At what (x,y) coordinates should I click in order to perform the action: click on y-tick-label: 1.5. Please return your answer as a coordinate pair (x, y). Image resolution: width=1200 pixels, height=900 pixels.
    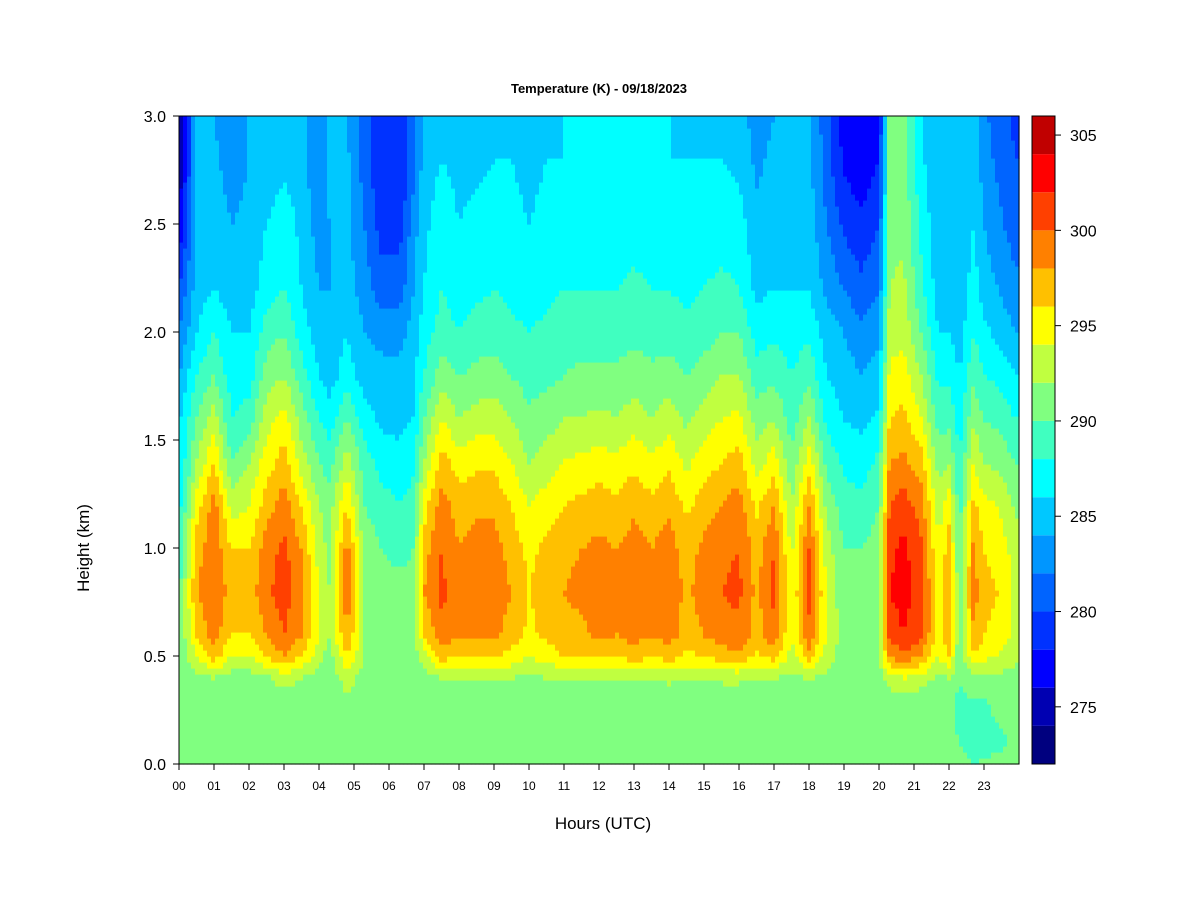
    Looking at the image, I should click on (155, 441).